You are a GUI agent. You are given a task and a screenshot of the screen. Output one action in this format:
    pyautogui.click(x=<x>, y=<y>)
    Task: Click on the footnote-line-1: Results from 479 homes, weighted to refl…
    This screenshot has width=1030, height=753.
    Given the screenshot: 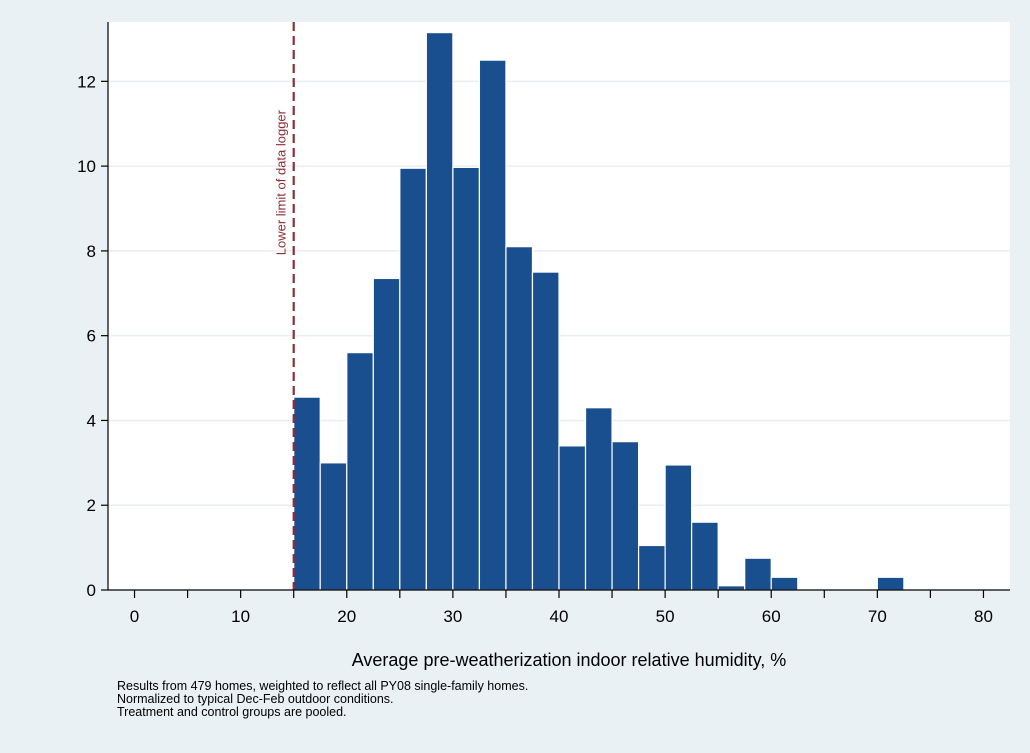 What is the action you would take?
    pyautogui.click(x=322, y=686)
    